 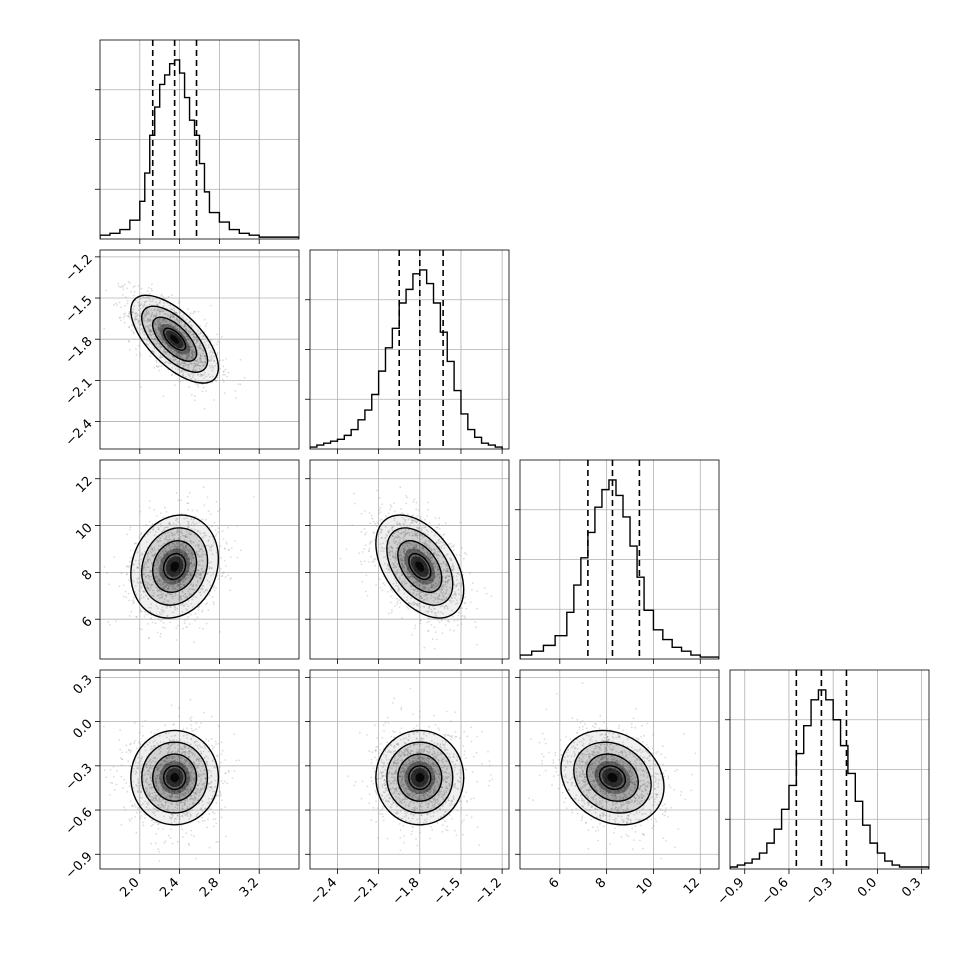 What do you see at coordinates (199, 149) in the screenshot?
I see `histogram-line` at bounding box center [199, 149].